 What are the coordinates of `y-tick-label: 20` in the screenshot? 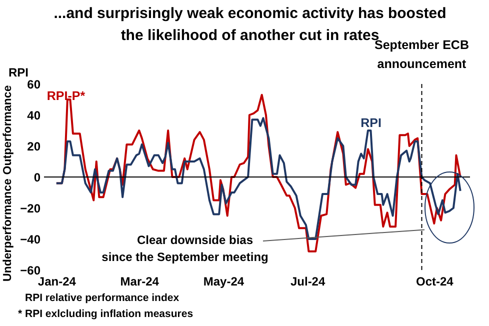 It's located at (34, 147).